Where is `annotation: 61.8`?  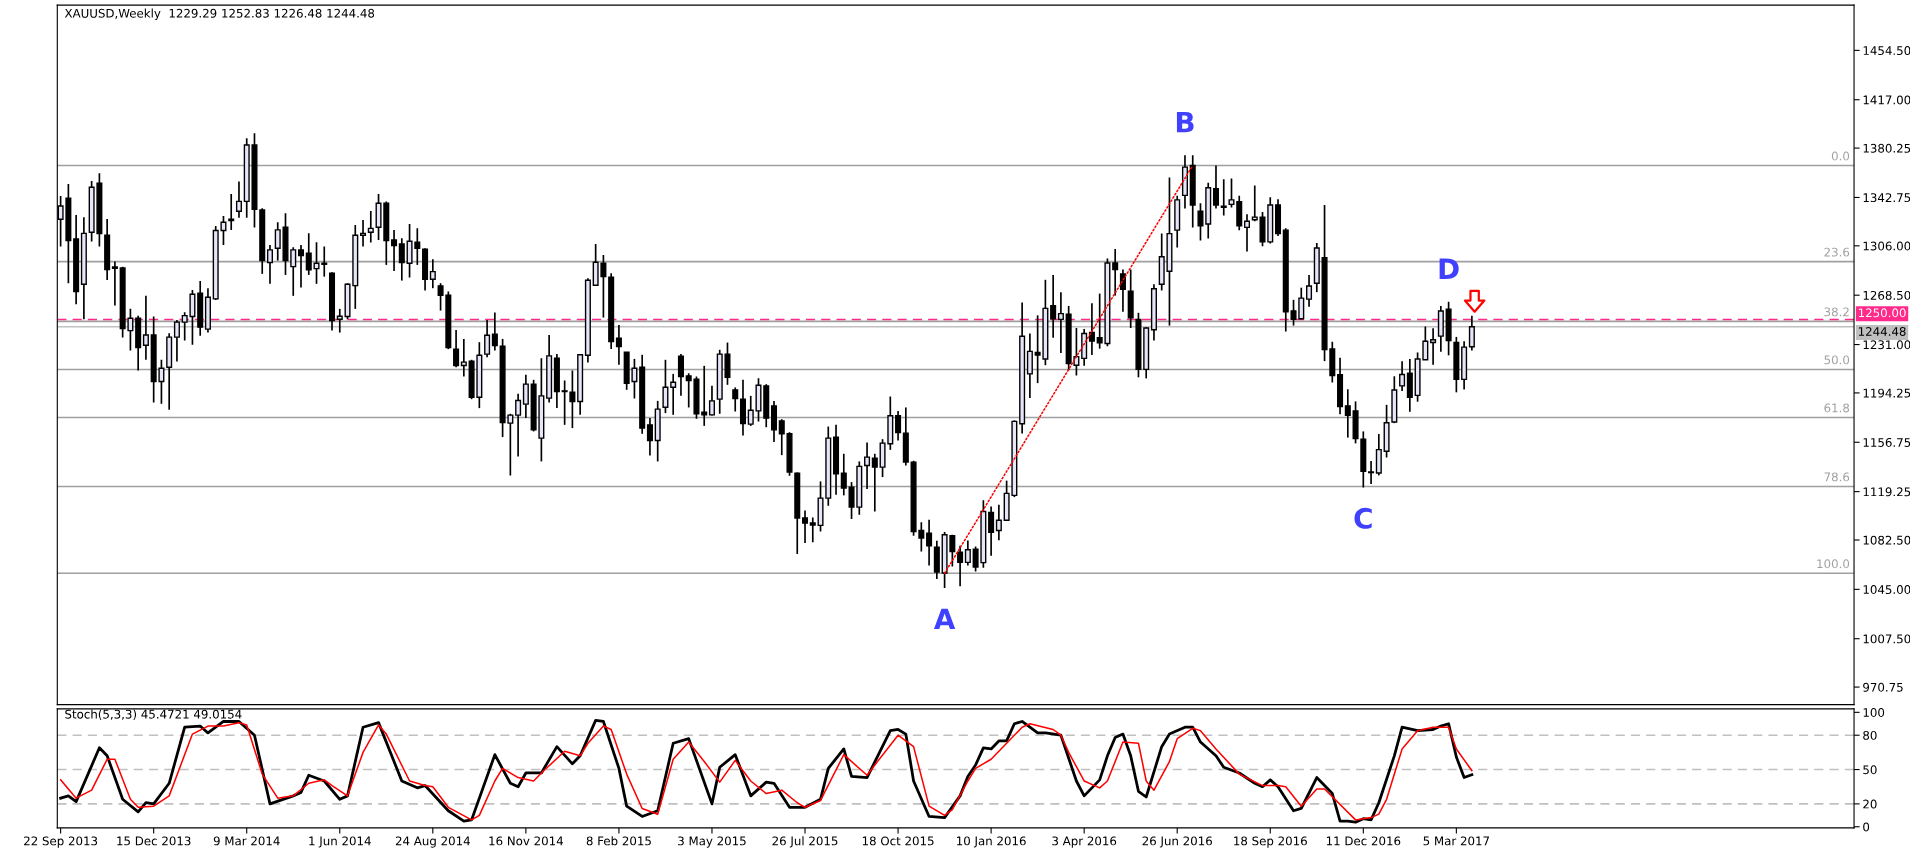 annotation: 61.8 is located at coordinates (1837, 408).